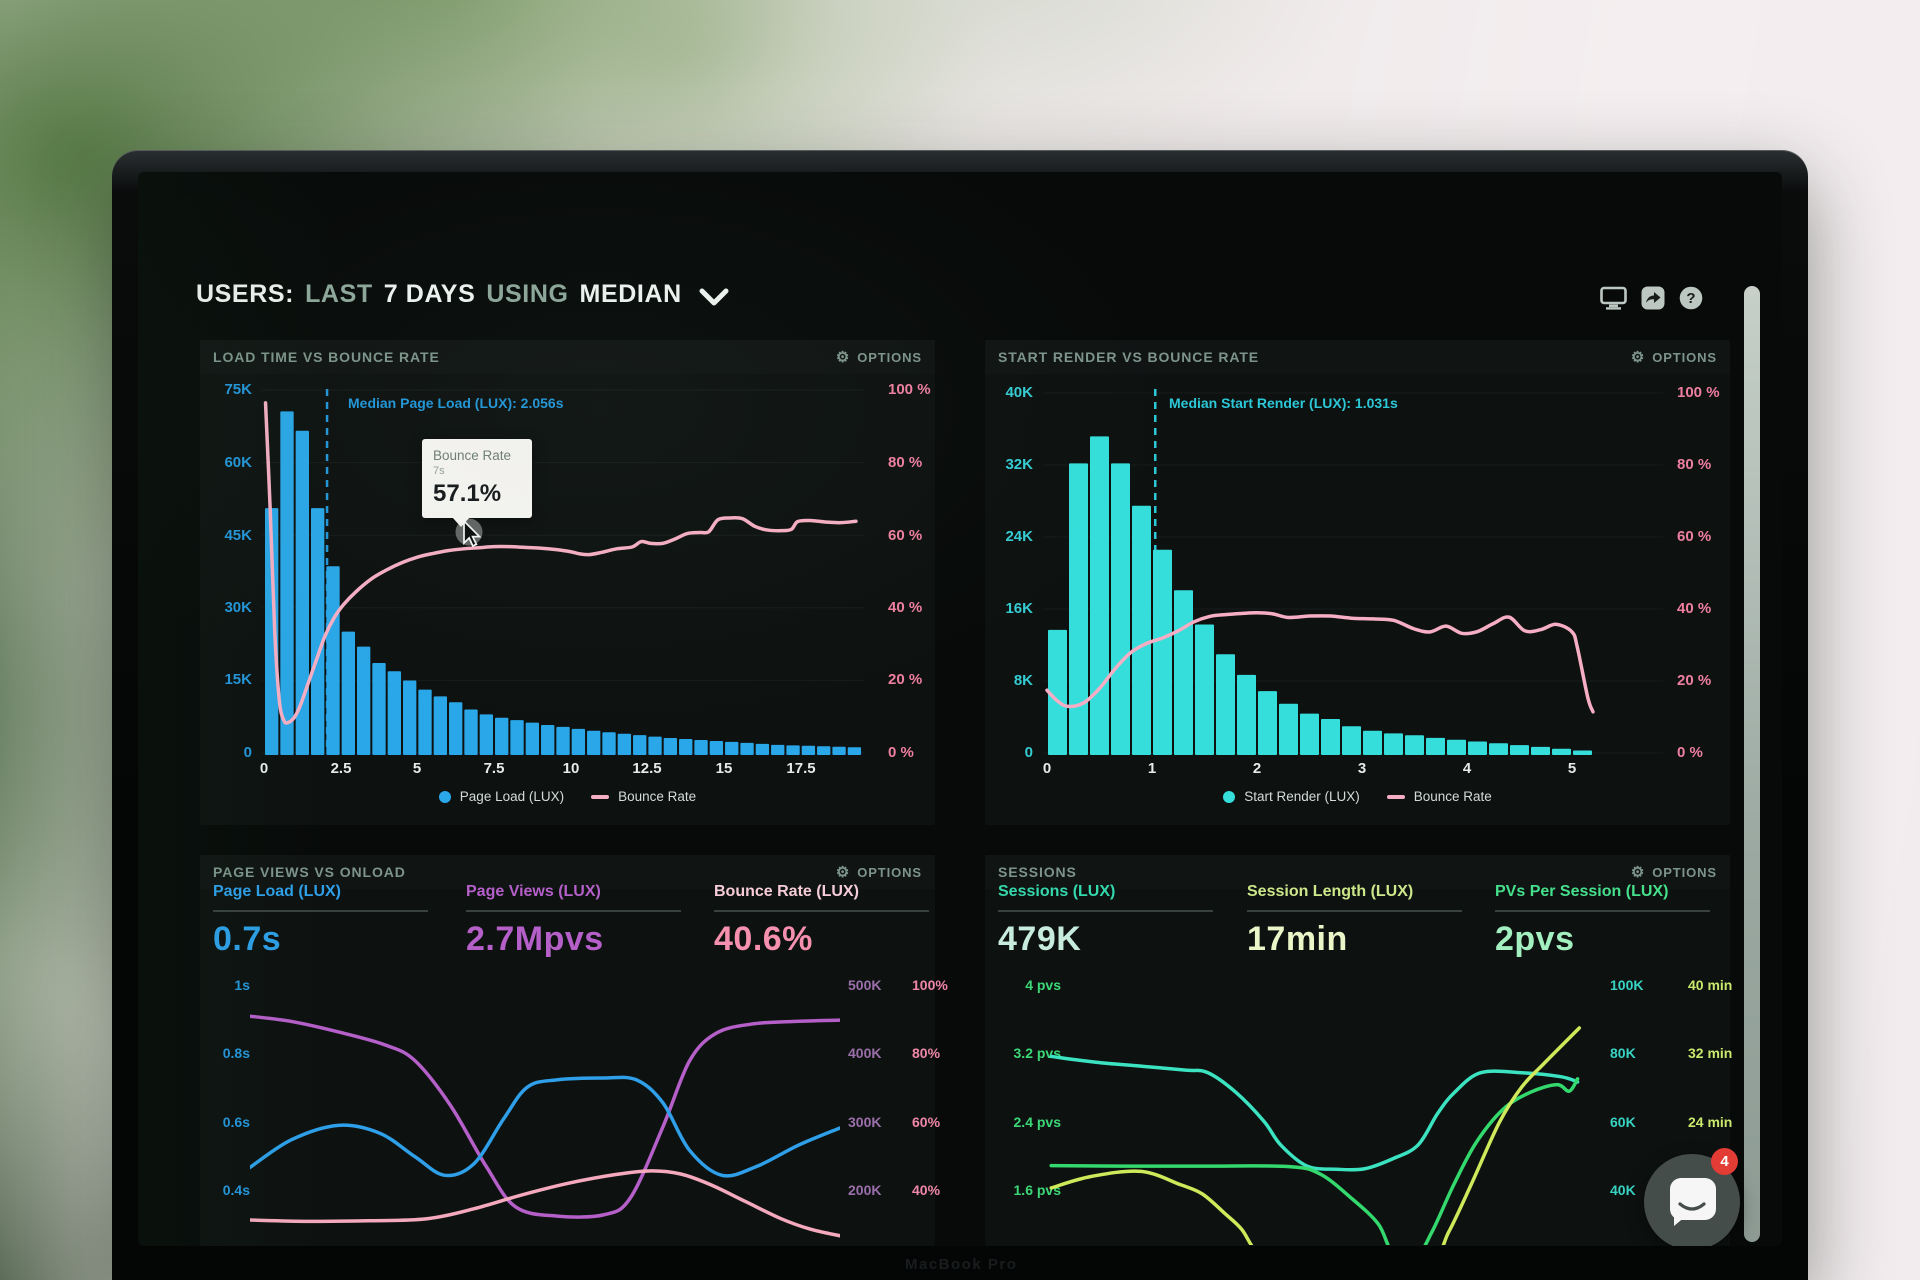  I want to click on chat-bubble-icon, so click(1693, 1202).